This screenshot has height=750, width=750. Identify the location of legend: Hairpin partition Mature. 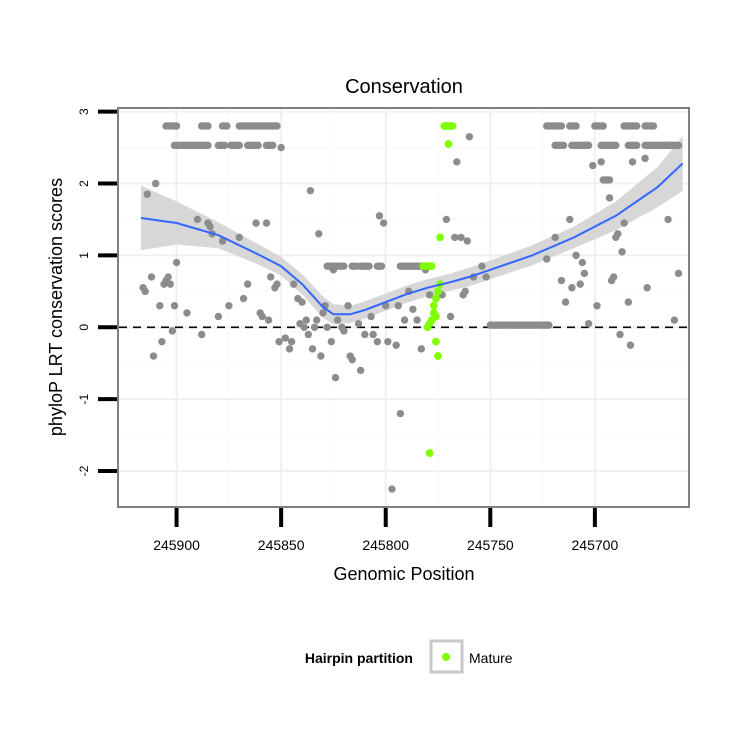
(409, 656).